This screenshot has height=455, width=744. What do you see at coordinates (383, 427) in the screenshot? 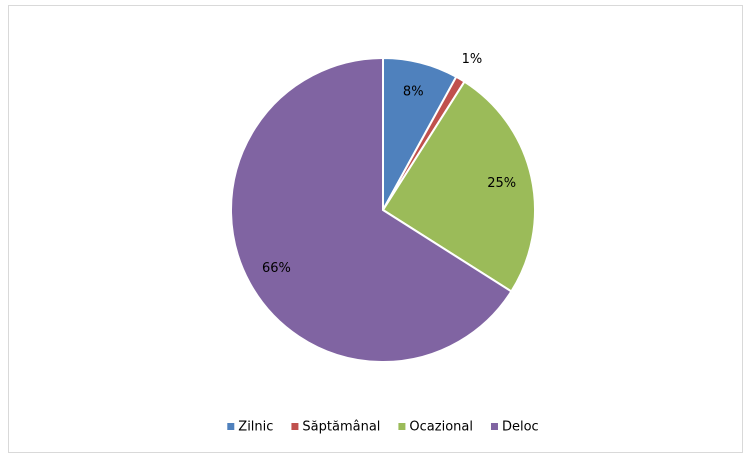
I see `legend: Zilnic Săptămânal Ocazional Deloc` at bounding box center [383, 427].